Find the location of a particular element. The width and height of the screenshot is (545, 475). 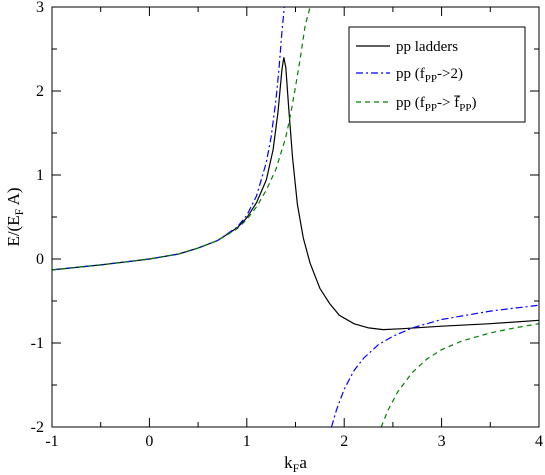

legend-label-3: pp (fPP-> fPP) is located at coordinates (436, 104).